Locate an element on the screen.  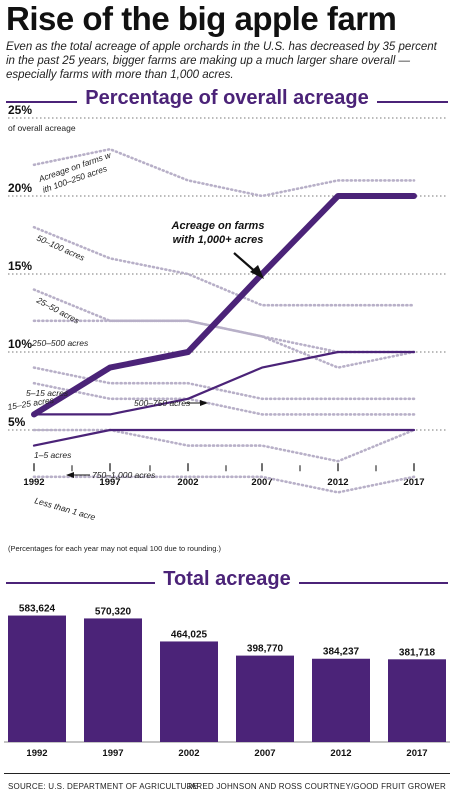
section-rule-right is located at coordinates (408, 102).